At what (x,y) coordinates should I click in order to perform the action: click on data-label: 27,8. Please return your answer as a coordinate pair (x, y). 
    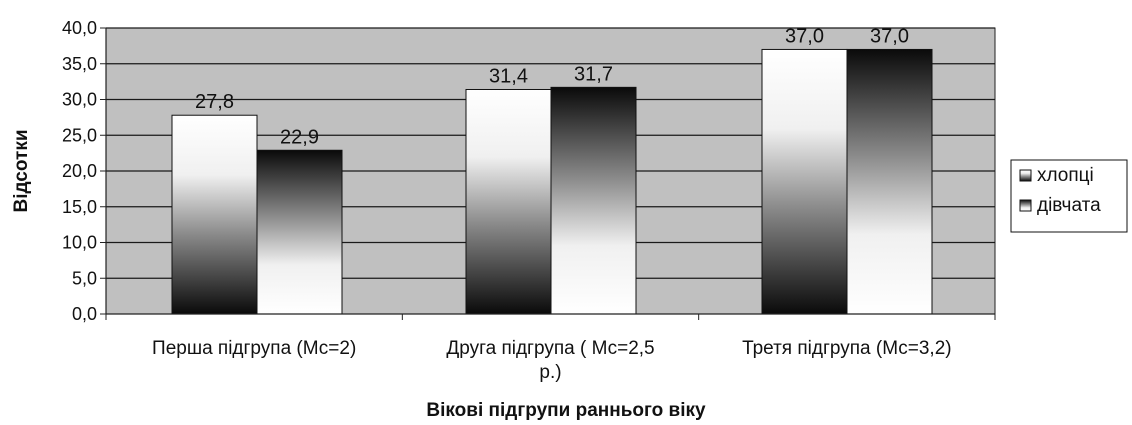
    Looking at the image, I should click on (214, 102).